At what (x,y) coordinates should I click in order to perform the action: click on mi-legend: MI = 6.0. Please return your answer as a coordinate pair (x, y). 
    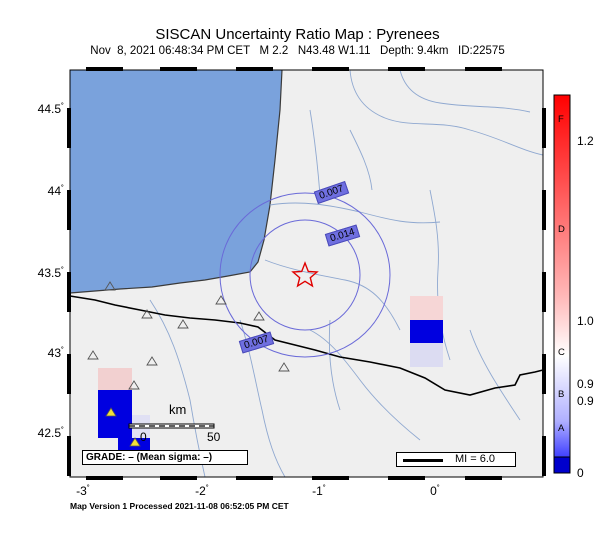
    Looking at the image, I should click on (456, 459).